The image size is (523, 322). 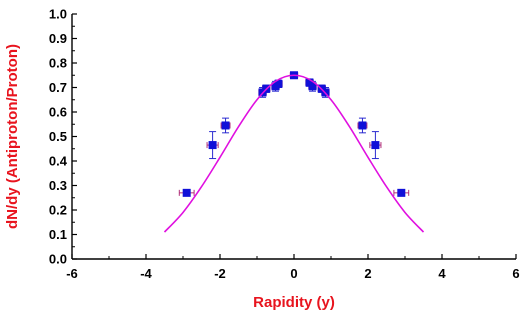 I want to click on y-tick-label: 0.7, so click(x=58, y=87).